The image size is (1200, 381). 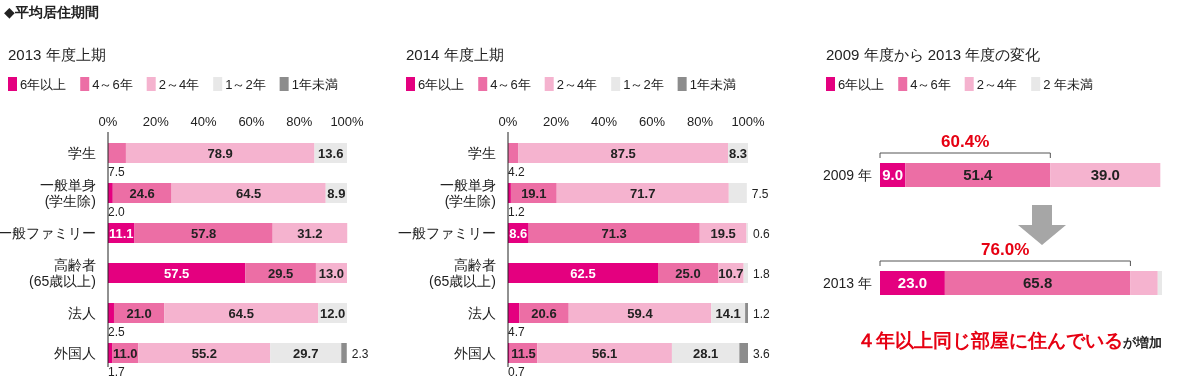 I want to click on data-label: 11.0, so click(x=125, y=353).